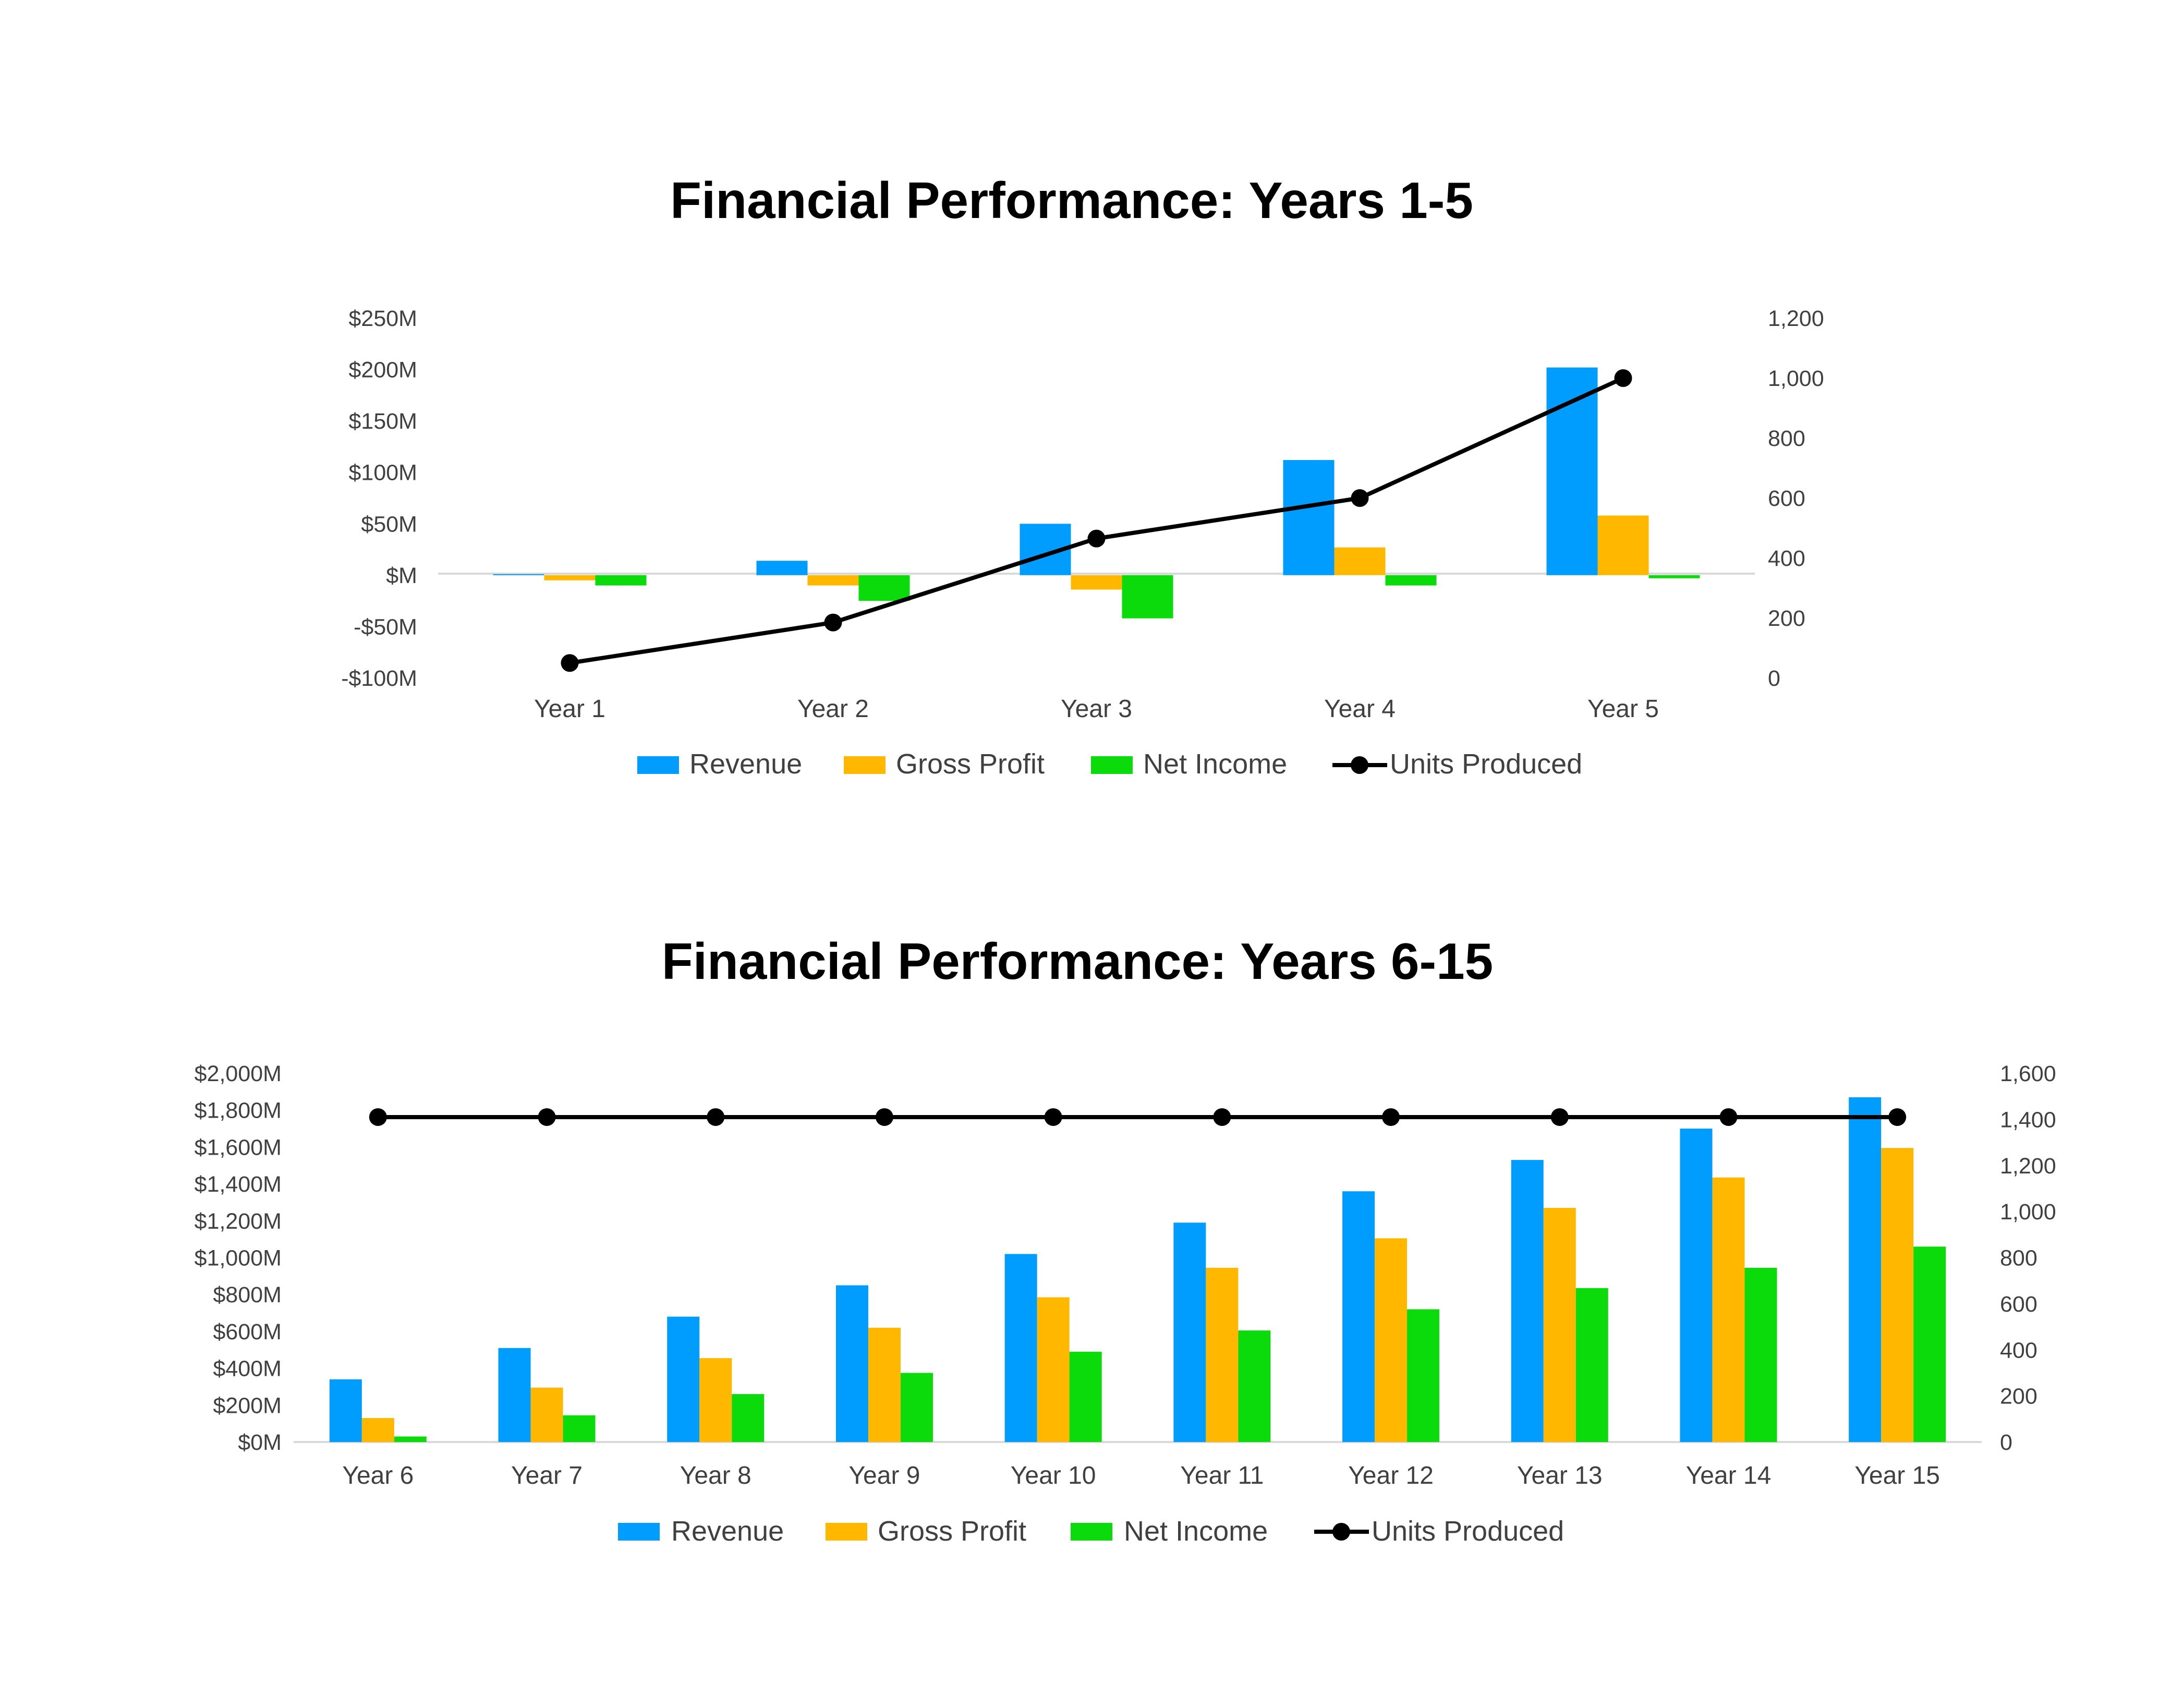 The width and height of the screenshot is (2183, 1708). Describe the element at coordinates (383, 421) in the screenshot. I see `y-tick-label: $150M` at that location.